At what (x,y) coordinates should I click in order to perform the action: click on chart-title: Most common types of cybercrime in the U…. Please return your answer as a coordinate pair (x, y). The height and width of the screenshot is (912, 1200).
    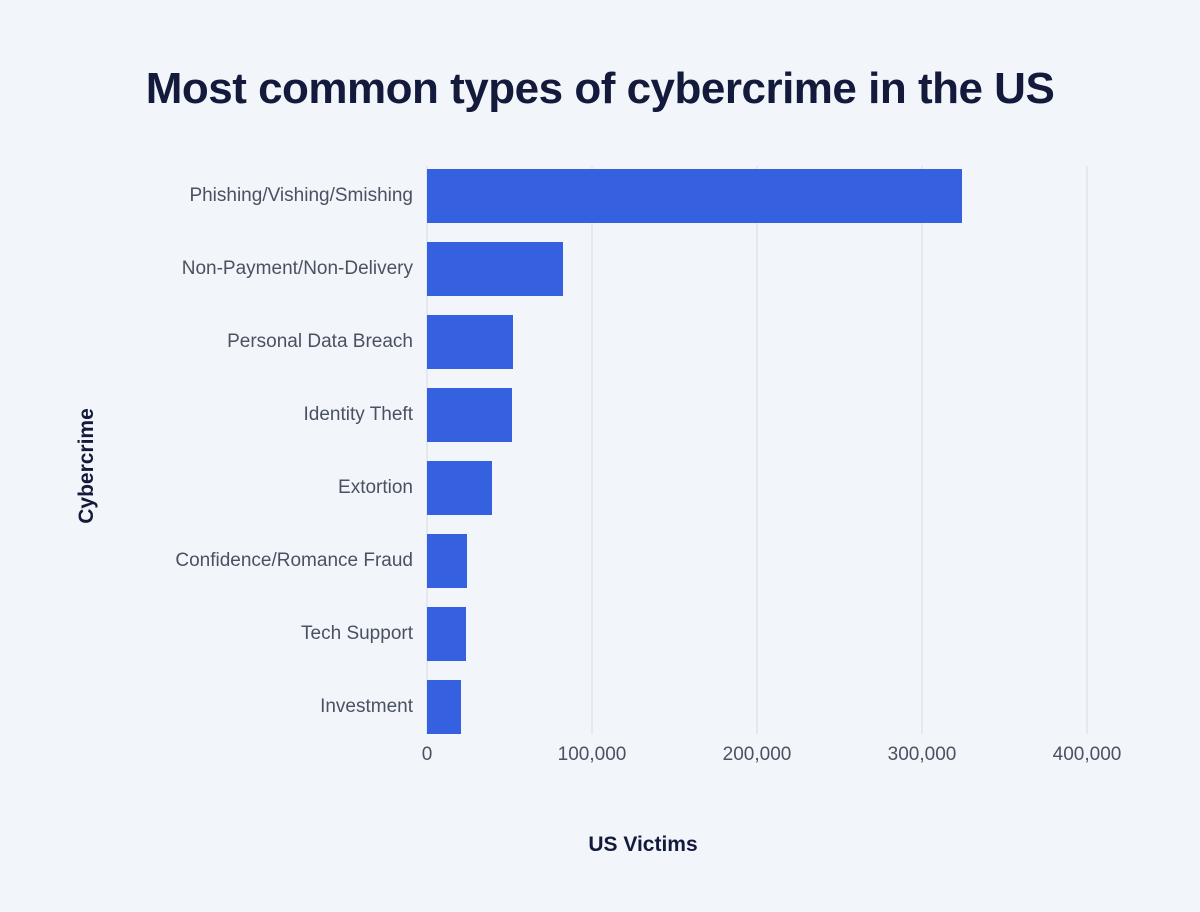
    Looking at the image, I should click on (600, 88).